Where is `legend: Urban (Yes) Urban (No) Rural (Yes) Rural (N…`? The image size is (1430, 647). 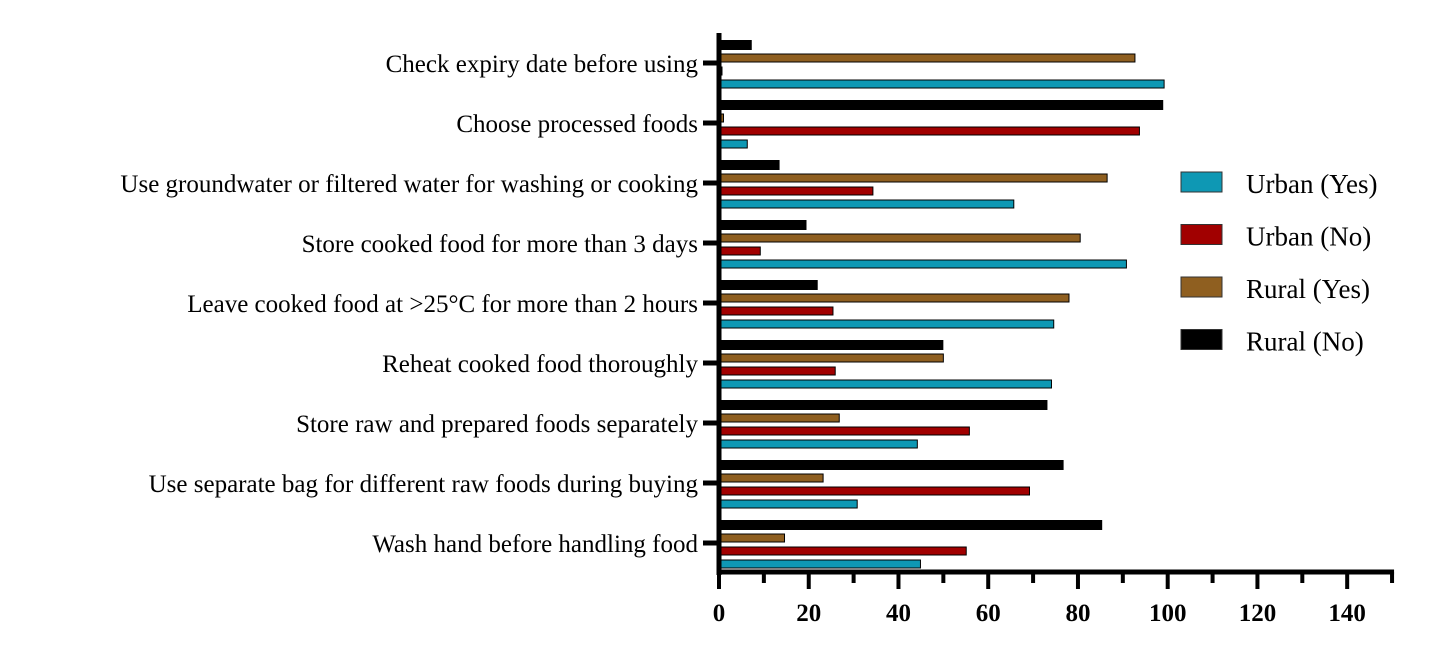 legend: Urban (Yes) Urban (No) Rural (Yes) Rural (N… is located at coordinates (1279, 263).